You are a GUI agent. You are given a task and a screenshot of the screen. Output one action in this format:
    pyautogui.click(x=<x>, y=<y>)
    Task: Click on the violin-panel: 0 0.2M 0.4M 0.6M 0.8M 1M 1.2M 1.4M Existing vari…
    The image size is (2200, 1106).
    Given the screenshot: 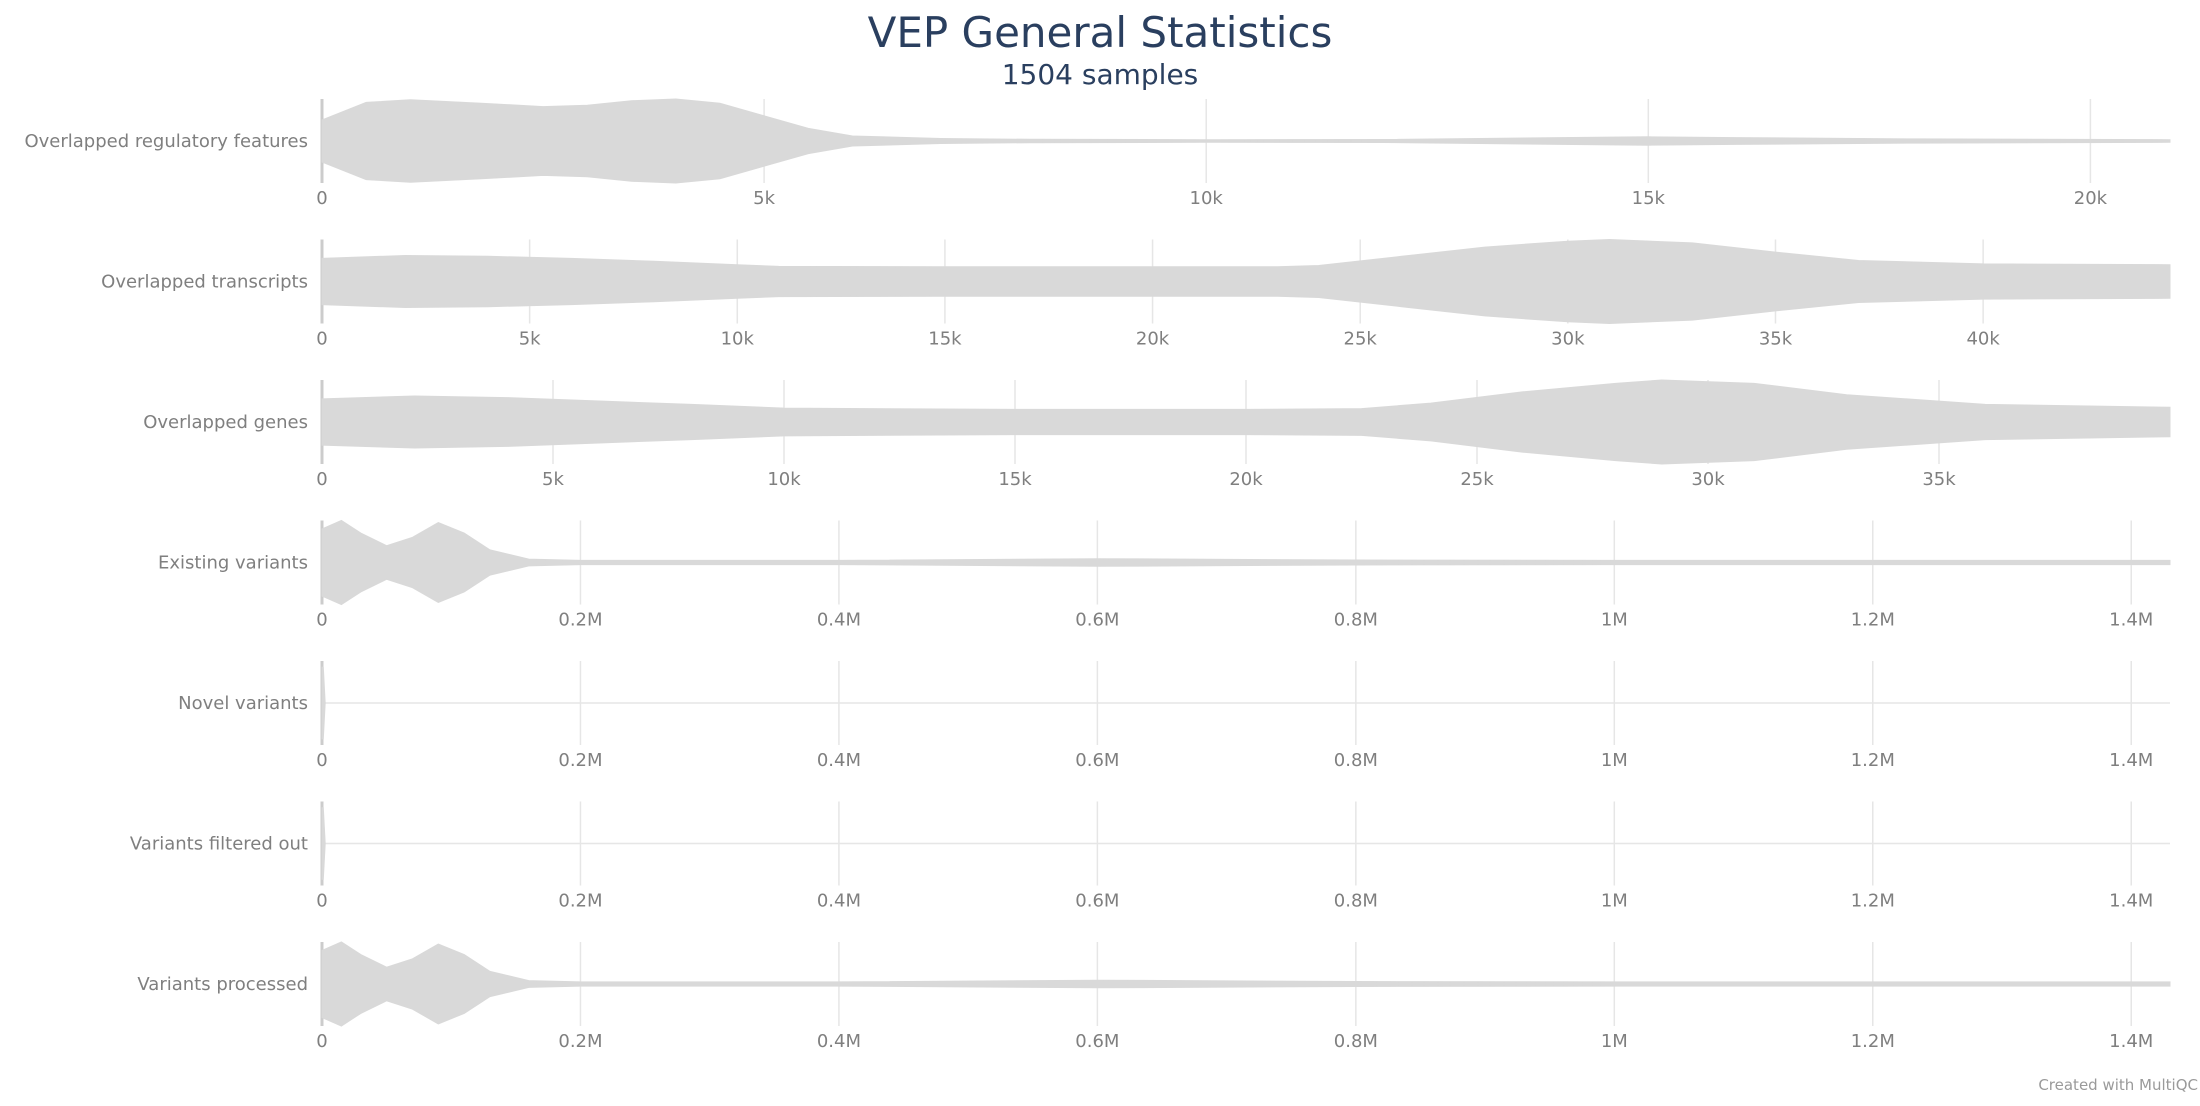 What is the action you would take?
    pyautogui.click(x=1164, y=575)
    